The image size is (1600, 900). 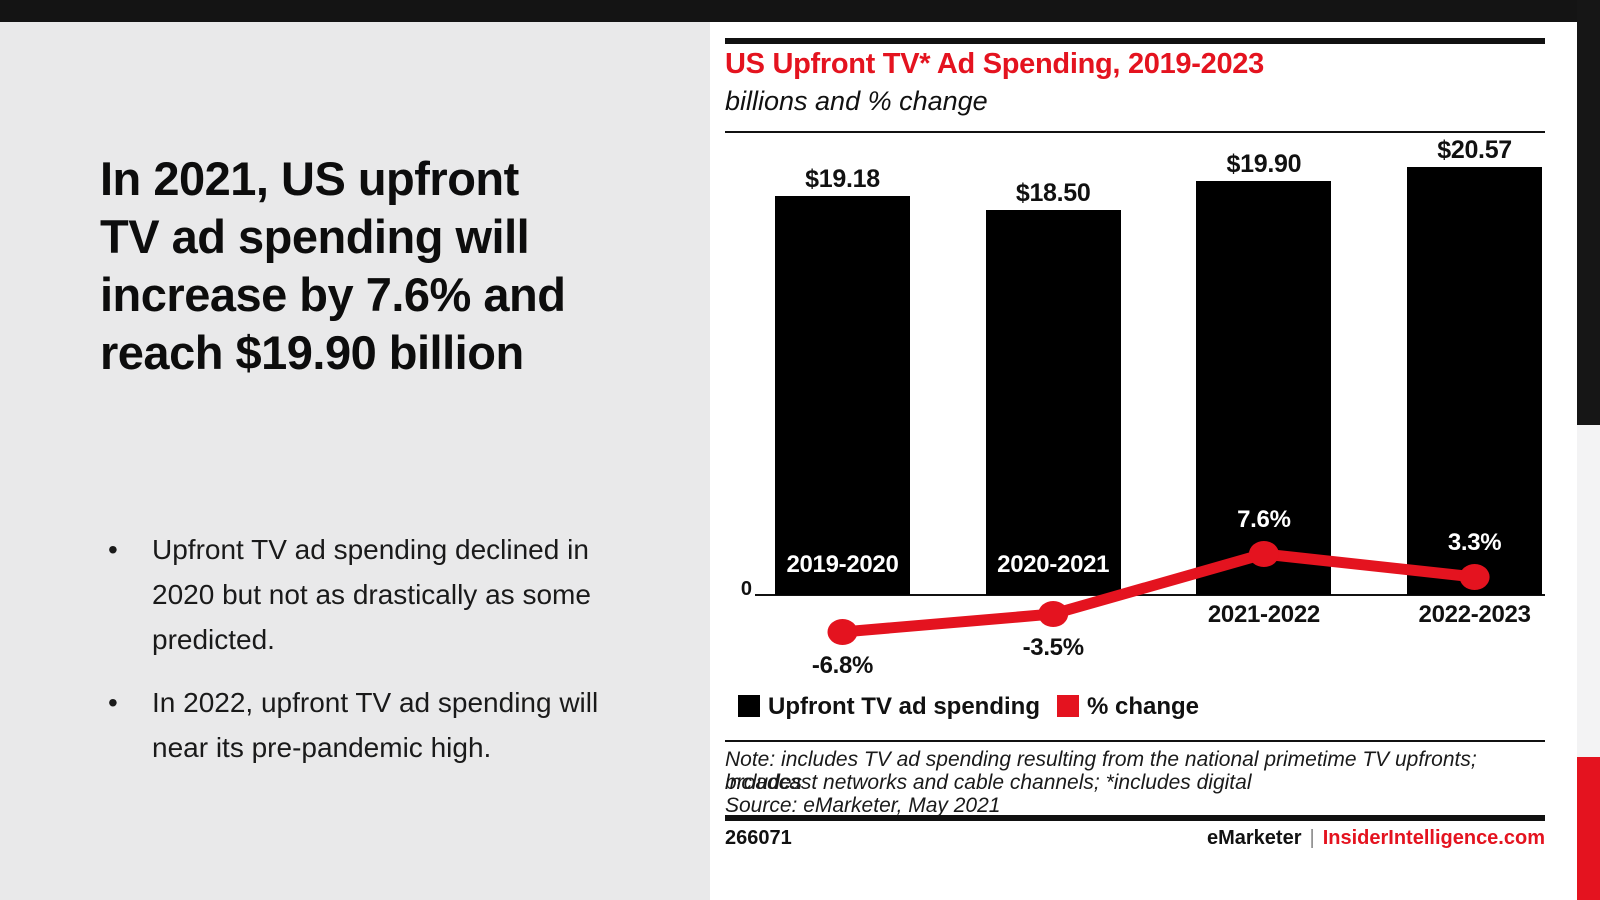 I want to click on note-line: Source: eMarketer, May 2021, so click(x=863, y=805).